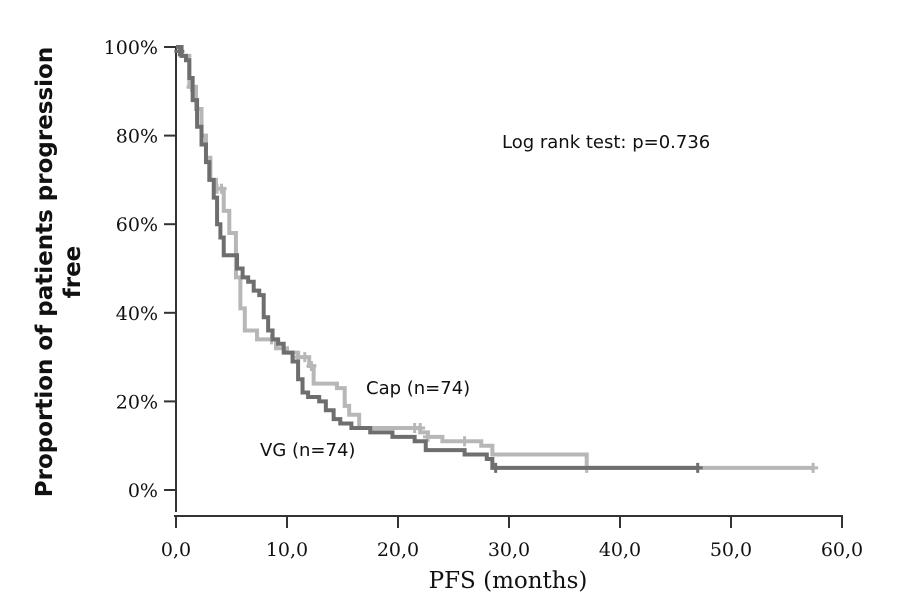  What do you see at coordinates (131, 48) in the screenshot?
I see `y-tick-label: 100%` at bounding box center [131, 48].